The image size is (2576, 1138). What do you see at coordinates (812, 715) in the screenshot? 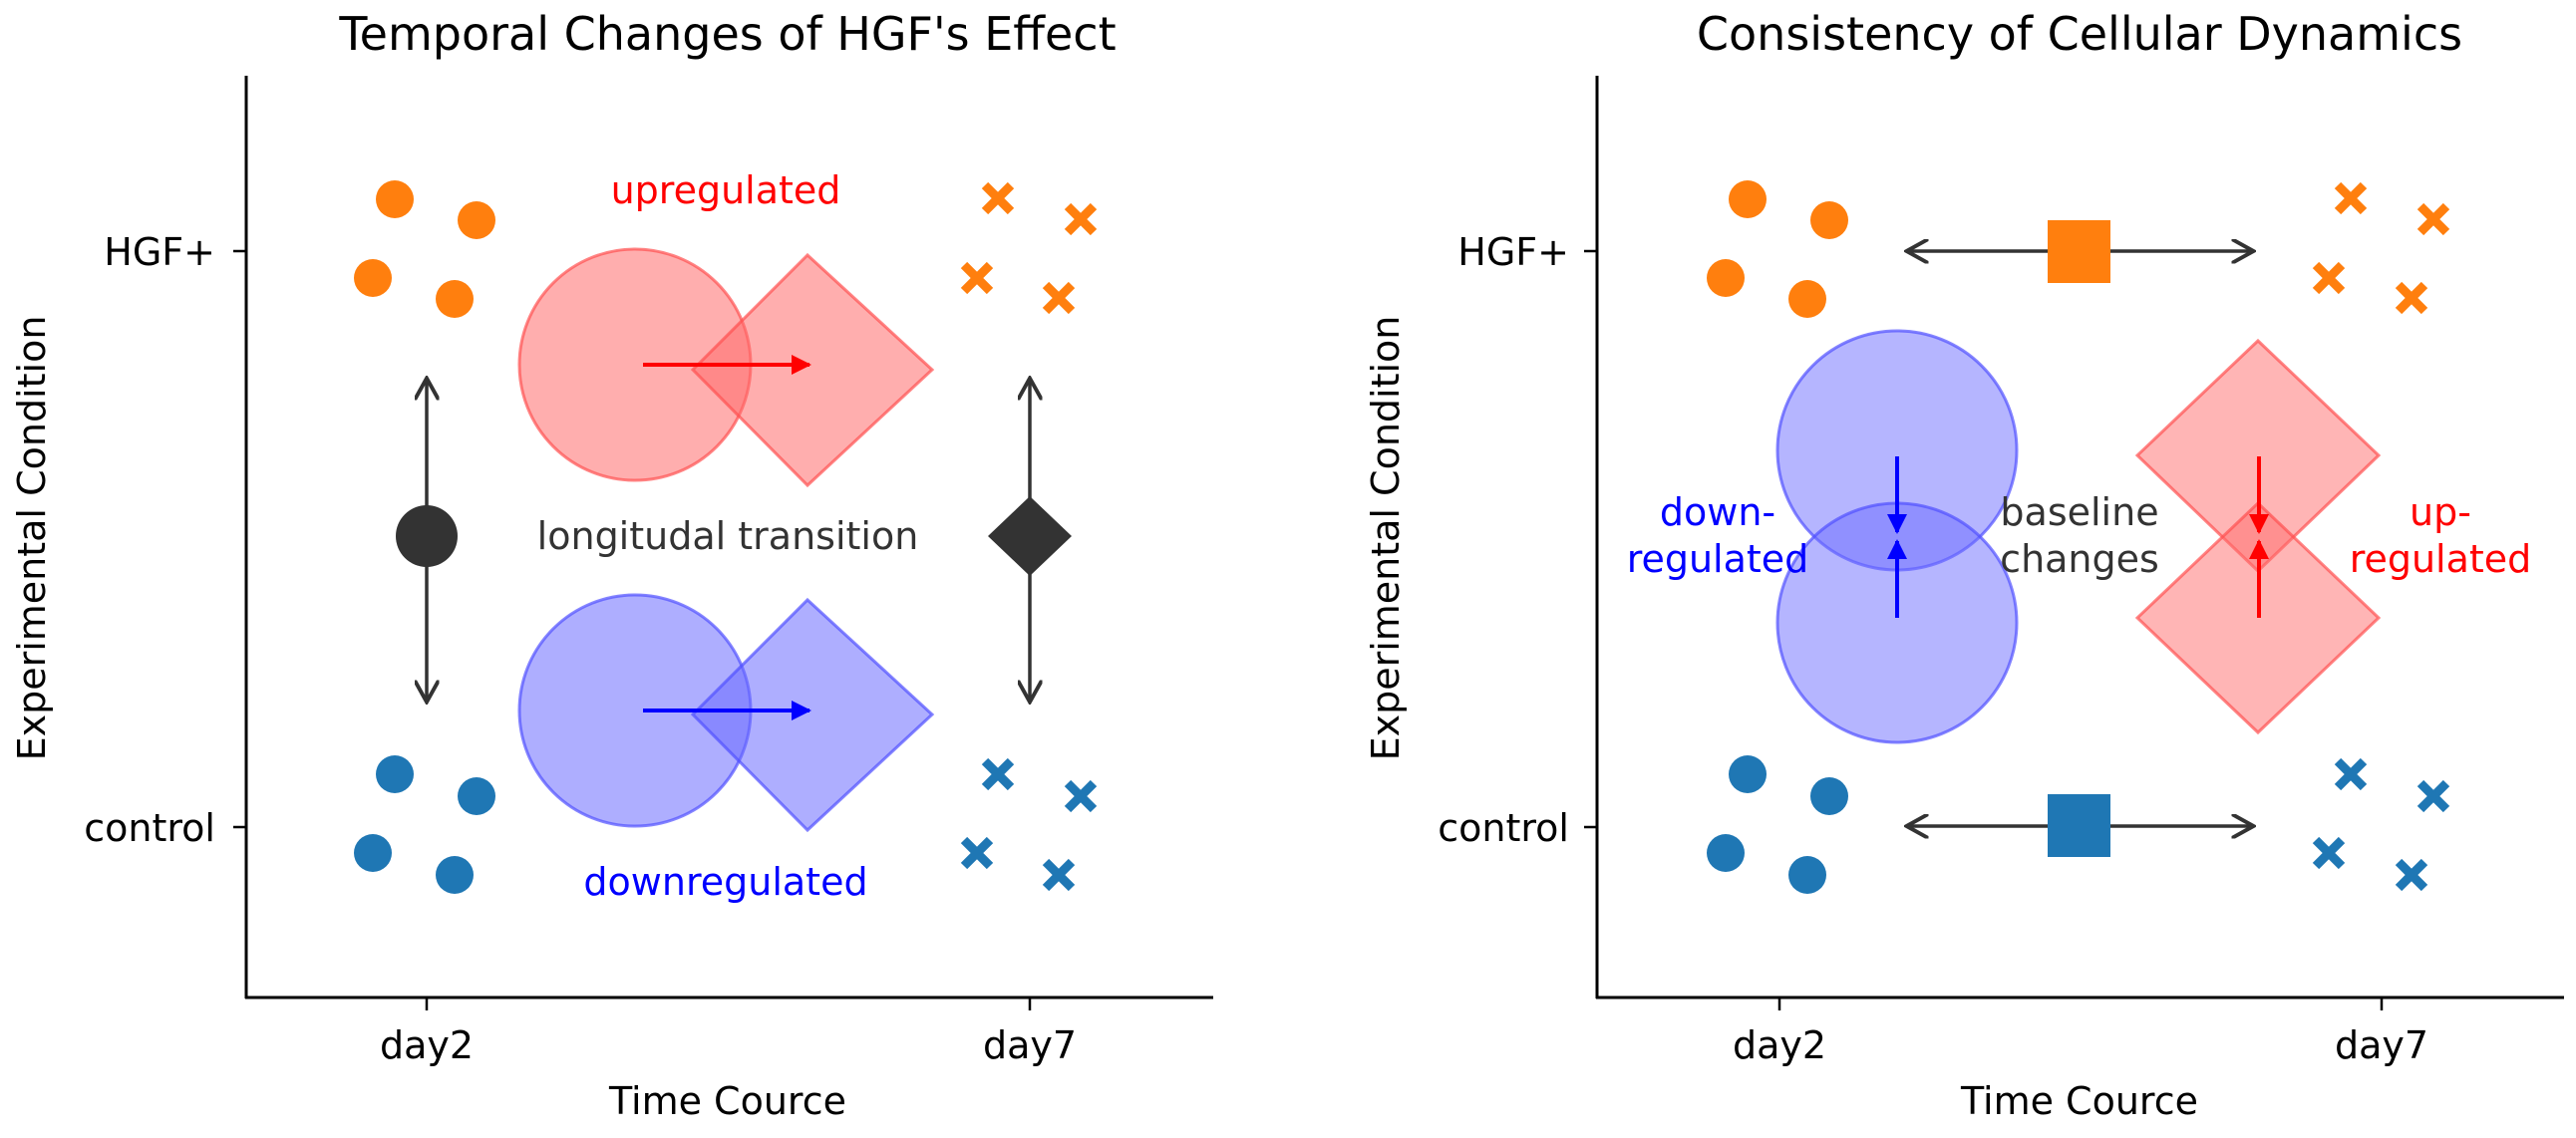
I see `down-diamond` at bounding box center [812, 715].